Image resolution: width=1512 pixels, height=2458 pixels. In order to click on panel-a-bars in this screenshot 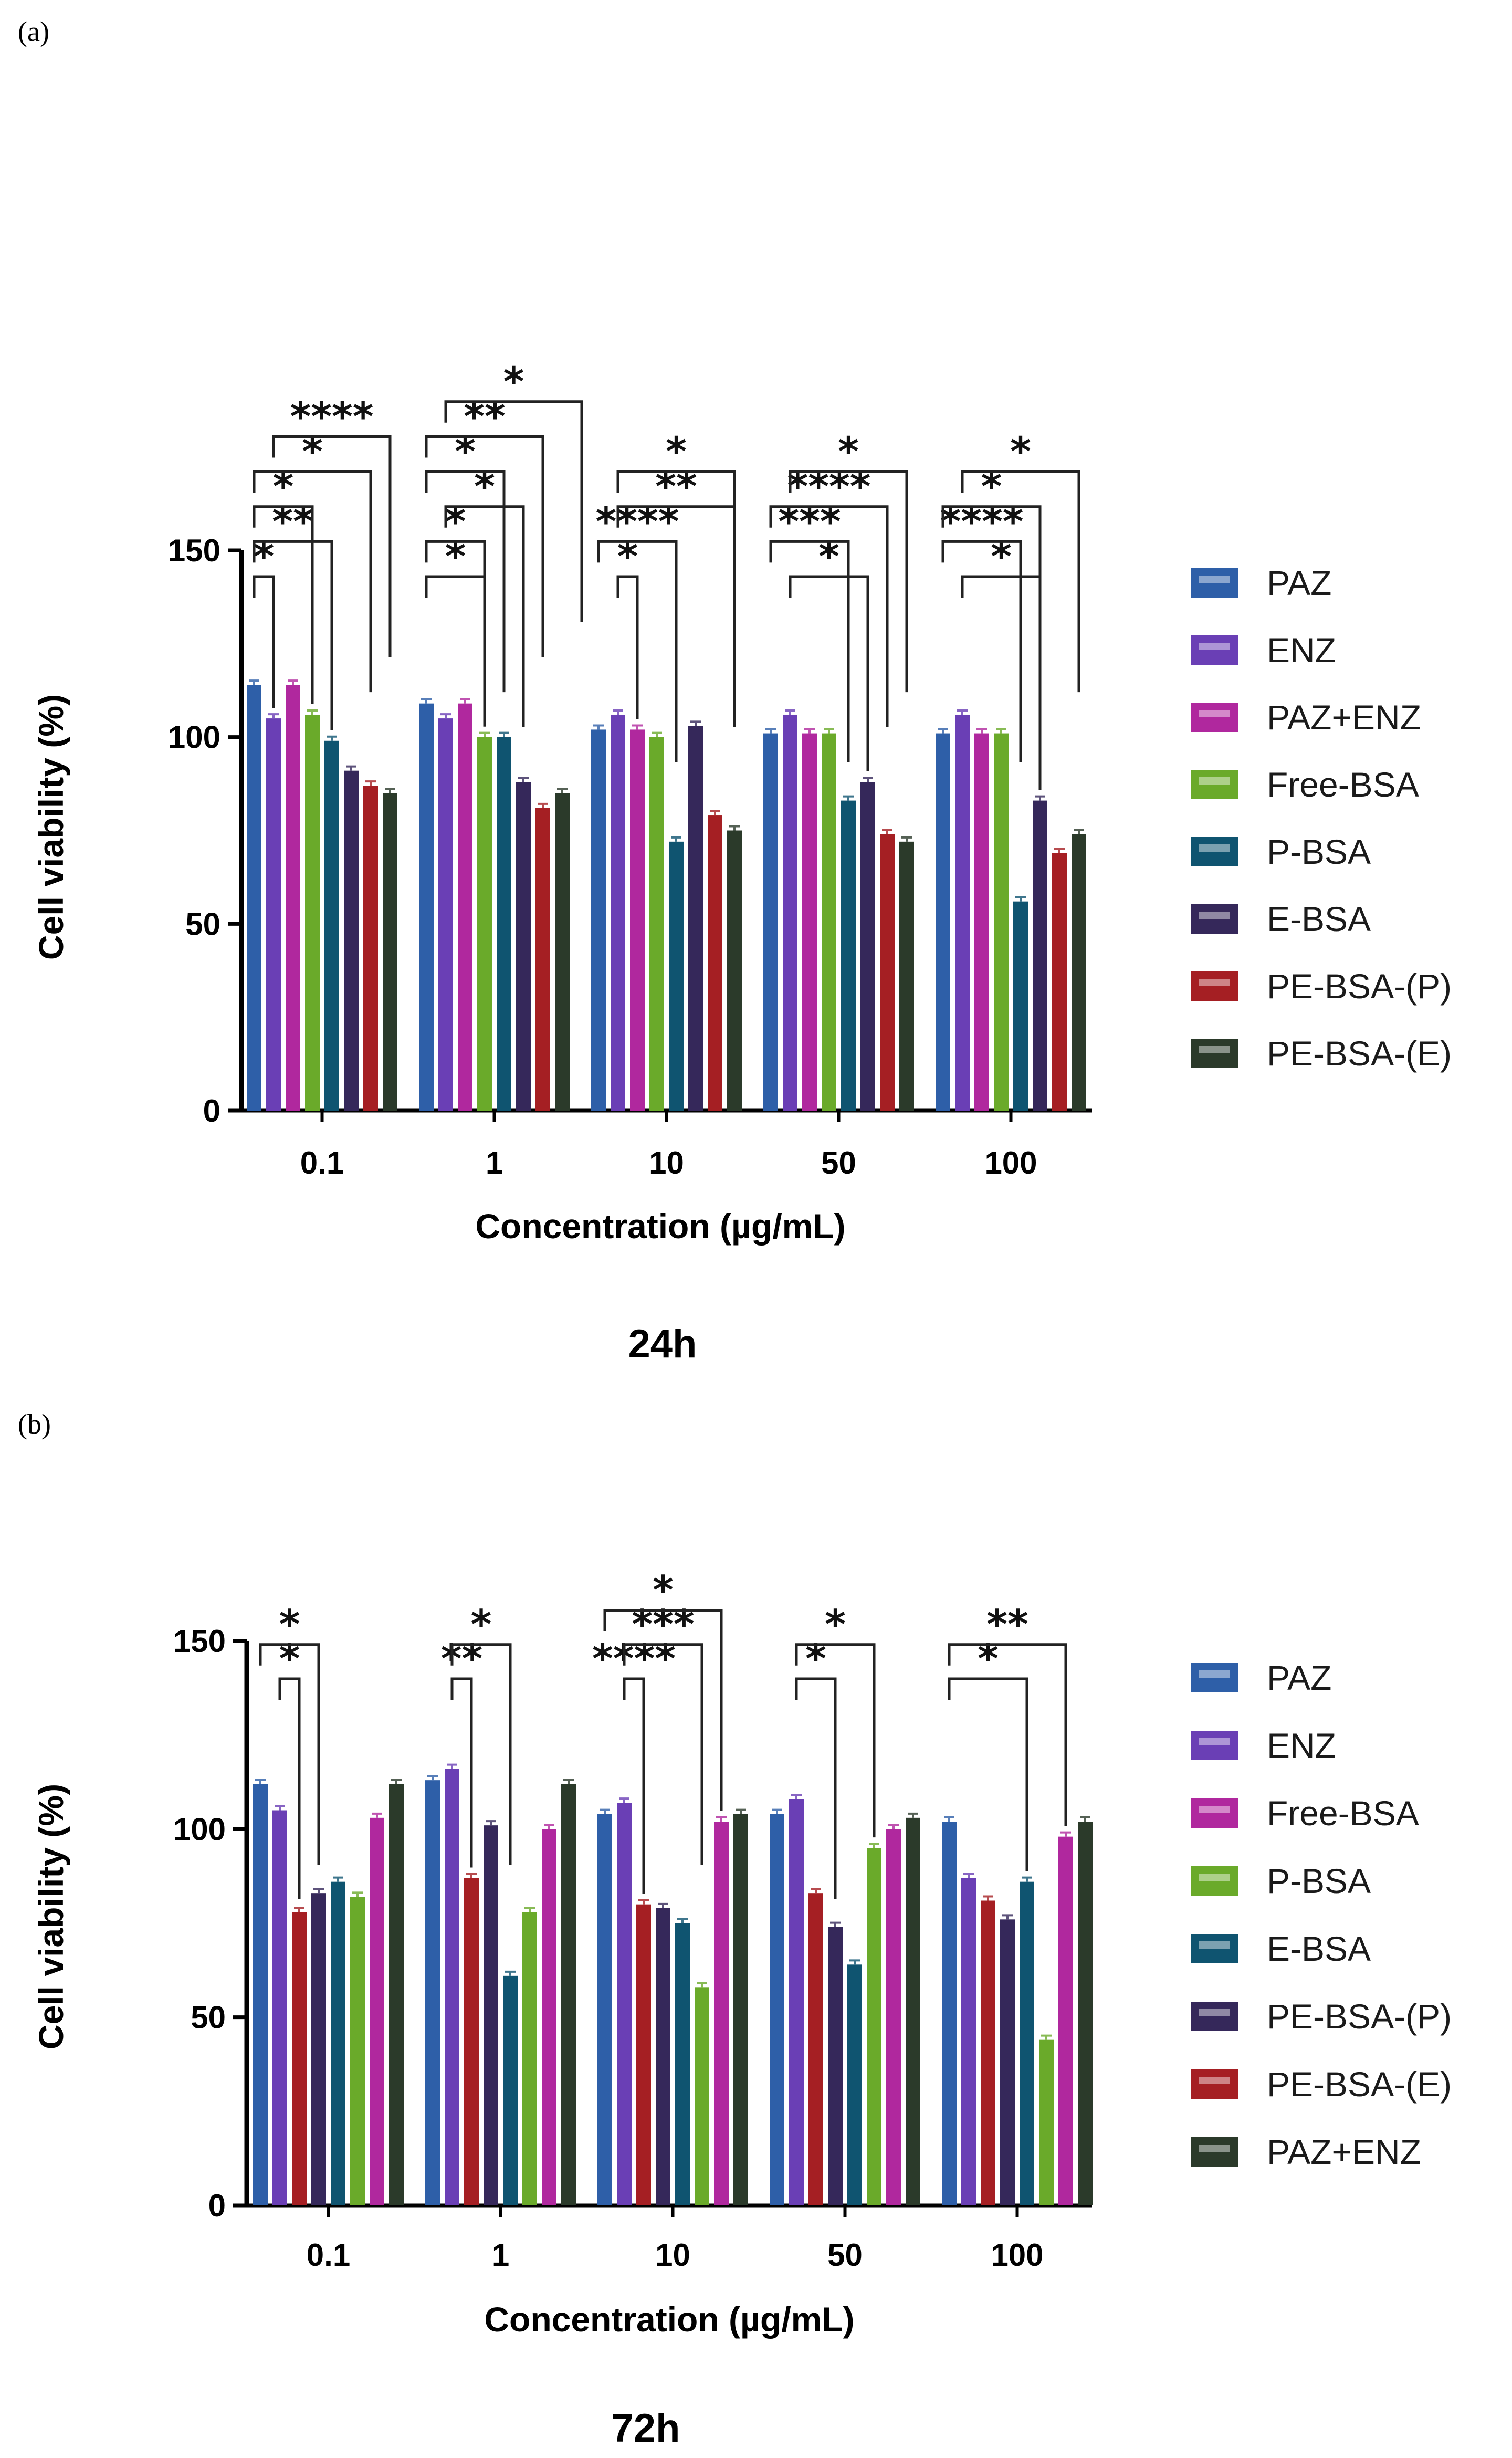, I will do `click(666, 895)`.